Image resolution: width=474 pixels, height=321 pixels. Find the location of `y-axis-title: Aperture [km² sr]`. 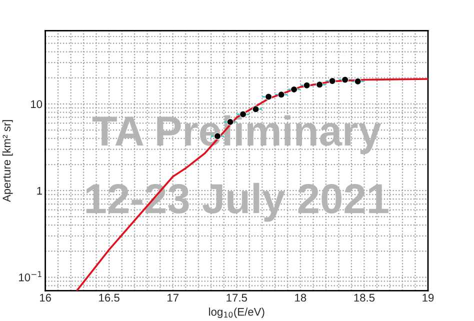

y-axis-title: Aperture [km² sr] is located at coordinates (7, 161).